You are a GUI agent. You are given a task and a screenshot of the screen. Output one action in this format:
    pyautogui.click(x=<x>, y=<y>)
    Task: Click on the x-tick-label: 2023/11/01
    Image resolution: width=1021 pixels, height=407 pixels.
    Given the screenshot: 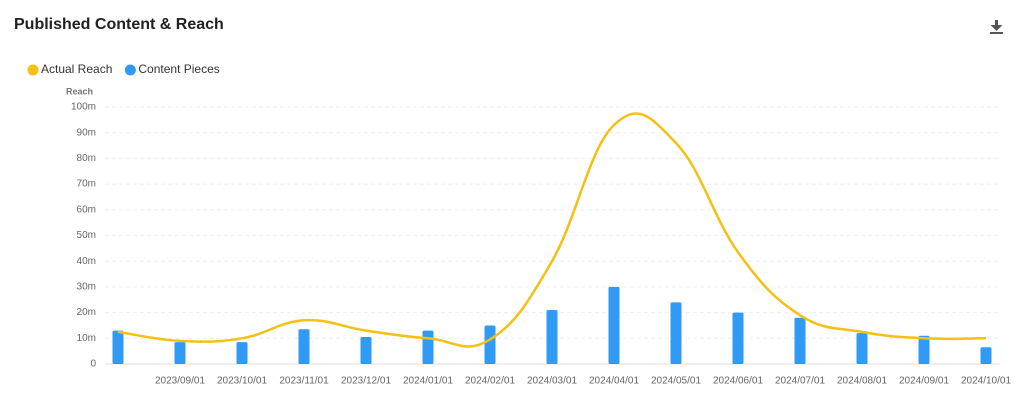 What is the action you would take?
    pyautogui.click(x=304, y=381)
    